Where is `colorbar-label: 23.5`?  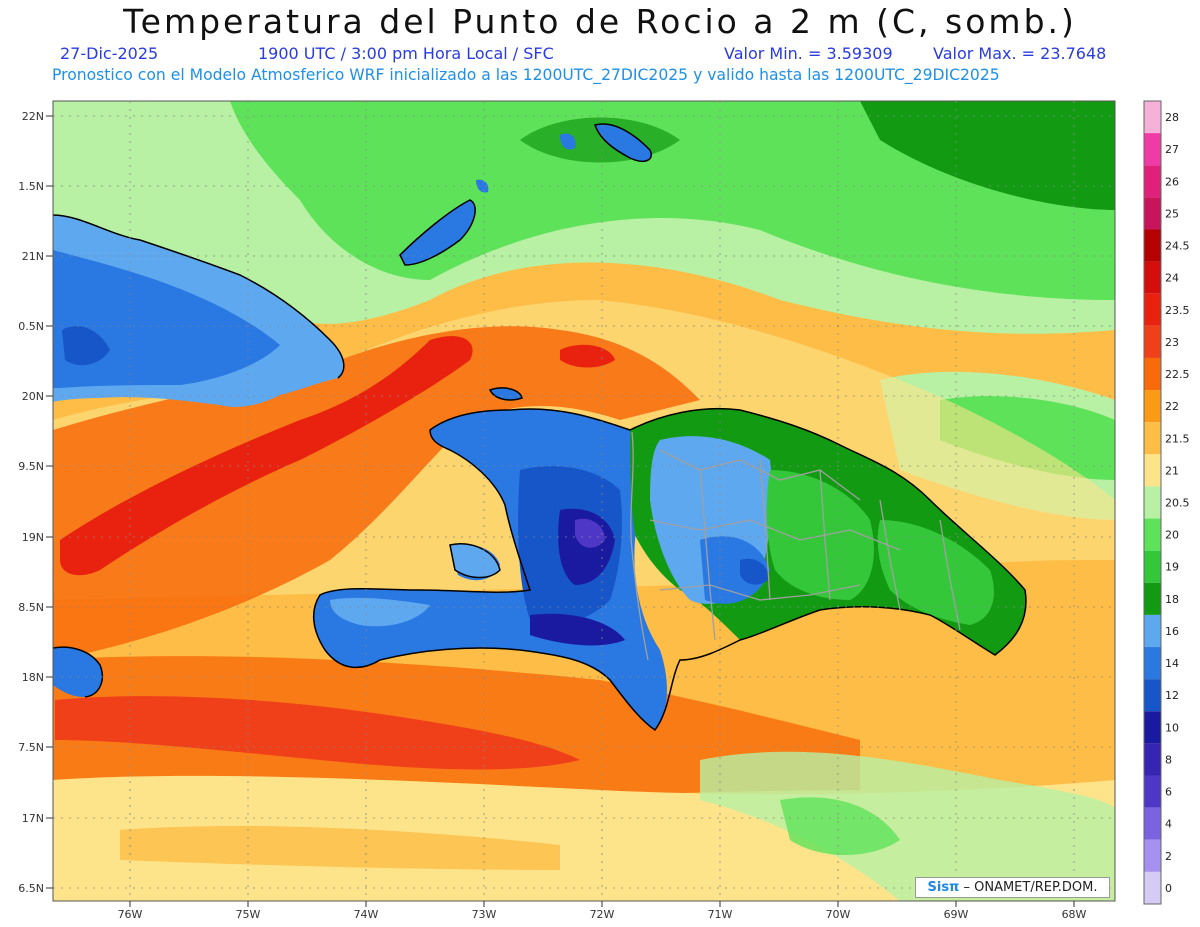
colorbar-label: 23.5 is located at coordinates (1177, 310).